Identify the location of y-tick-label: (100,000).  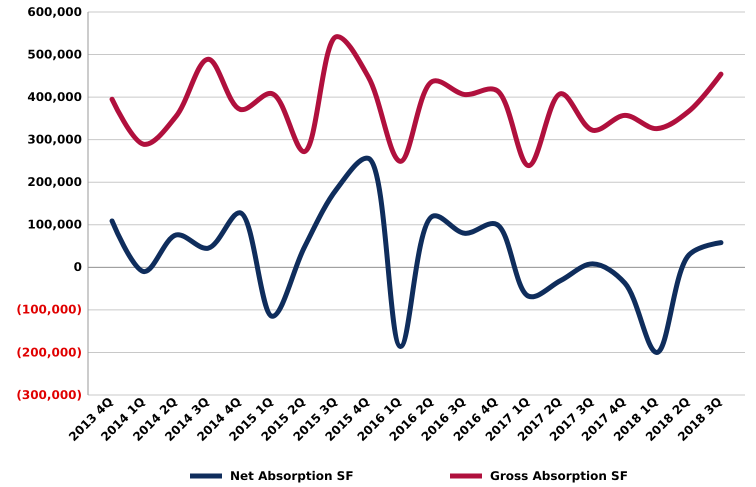
(49, 309).